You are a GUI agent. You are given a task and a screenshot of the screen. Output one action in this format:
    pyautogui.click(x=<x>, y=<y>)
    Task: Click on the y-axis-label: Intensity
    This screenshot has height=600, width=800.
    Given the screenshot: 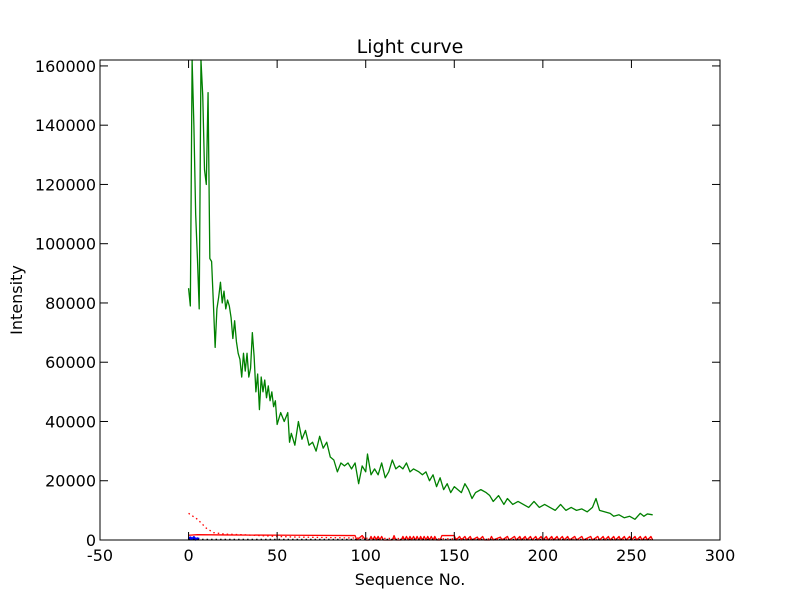 What is the action you would take?
    pyautogui.click(x=16, y=300)
    